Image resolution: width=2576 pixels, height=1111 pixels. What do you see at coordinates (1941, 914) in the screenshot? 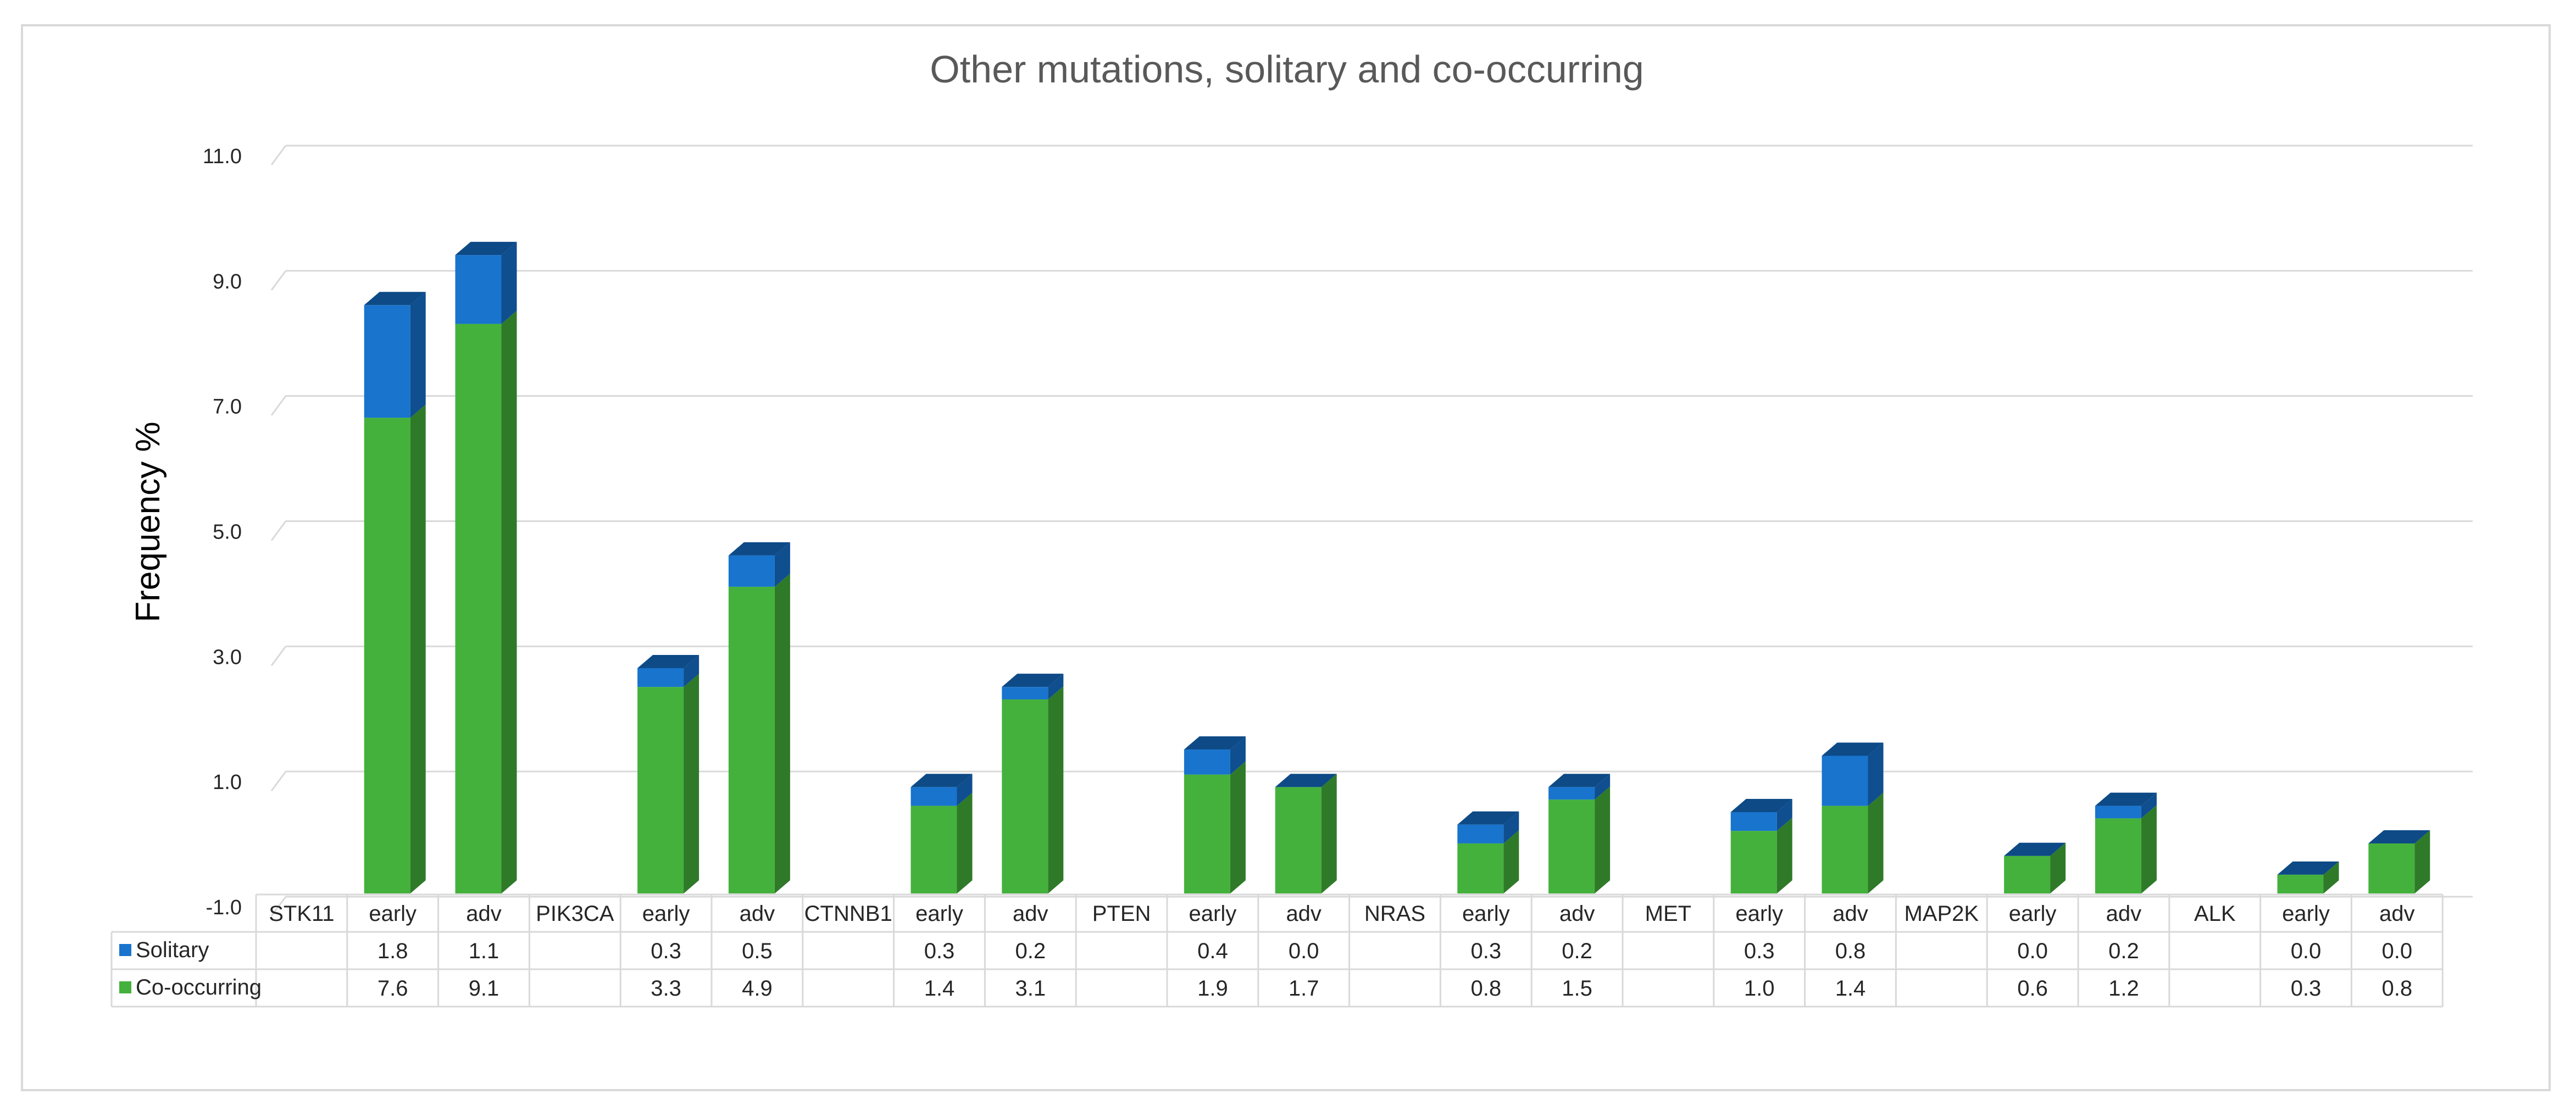
I see `category-label: MAP2K` at bounding box center [1941, 914].